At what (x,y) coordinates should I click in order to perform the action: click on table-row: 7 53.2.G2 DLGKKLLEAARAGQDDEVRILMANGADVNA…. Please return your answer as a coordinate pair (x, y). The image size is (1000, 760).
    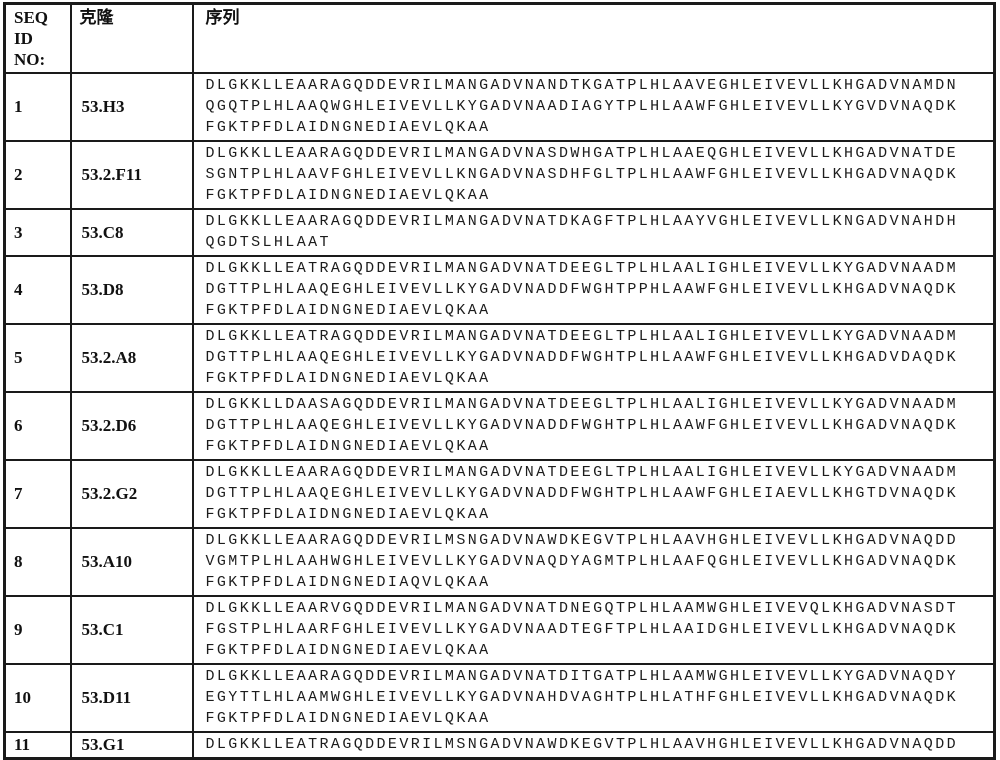
    Looking at the image, I should click on (499, 494).